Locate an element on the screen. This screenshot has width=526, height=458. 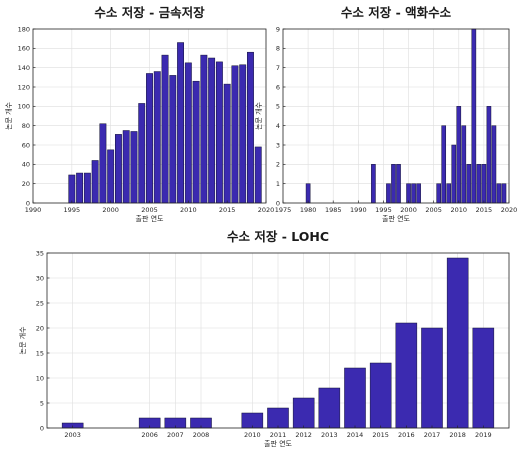
bar-1980 is located at coordinates (308, 193).